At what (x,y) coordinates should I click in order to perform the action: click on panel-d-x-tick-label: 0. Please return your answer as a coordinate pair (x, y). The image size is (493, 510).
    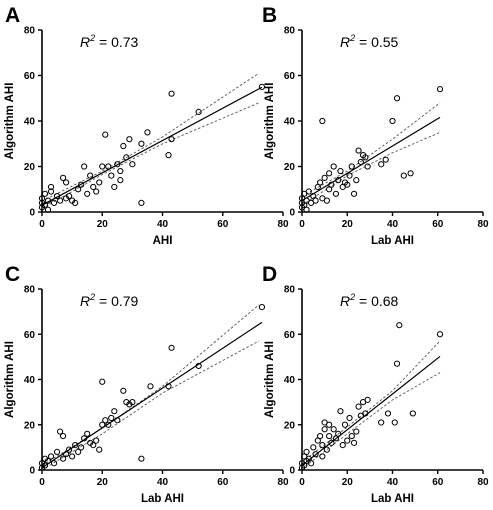
    Looking at the image, I should click on (302, 482).